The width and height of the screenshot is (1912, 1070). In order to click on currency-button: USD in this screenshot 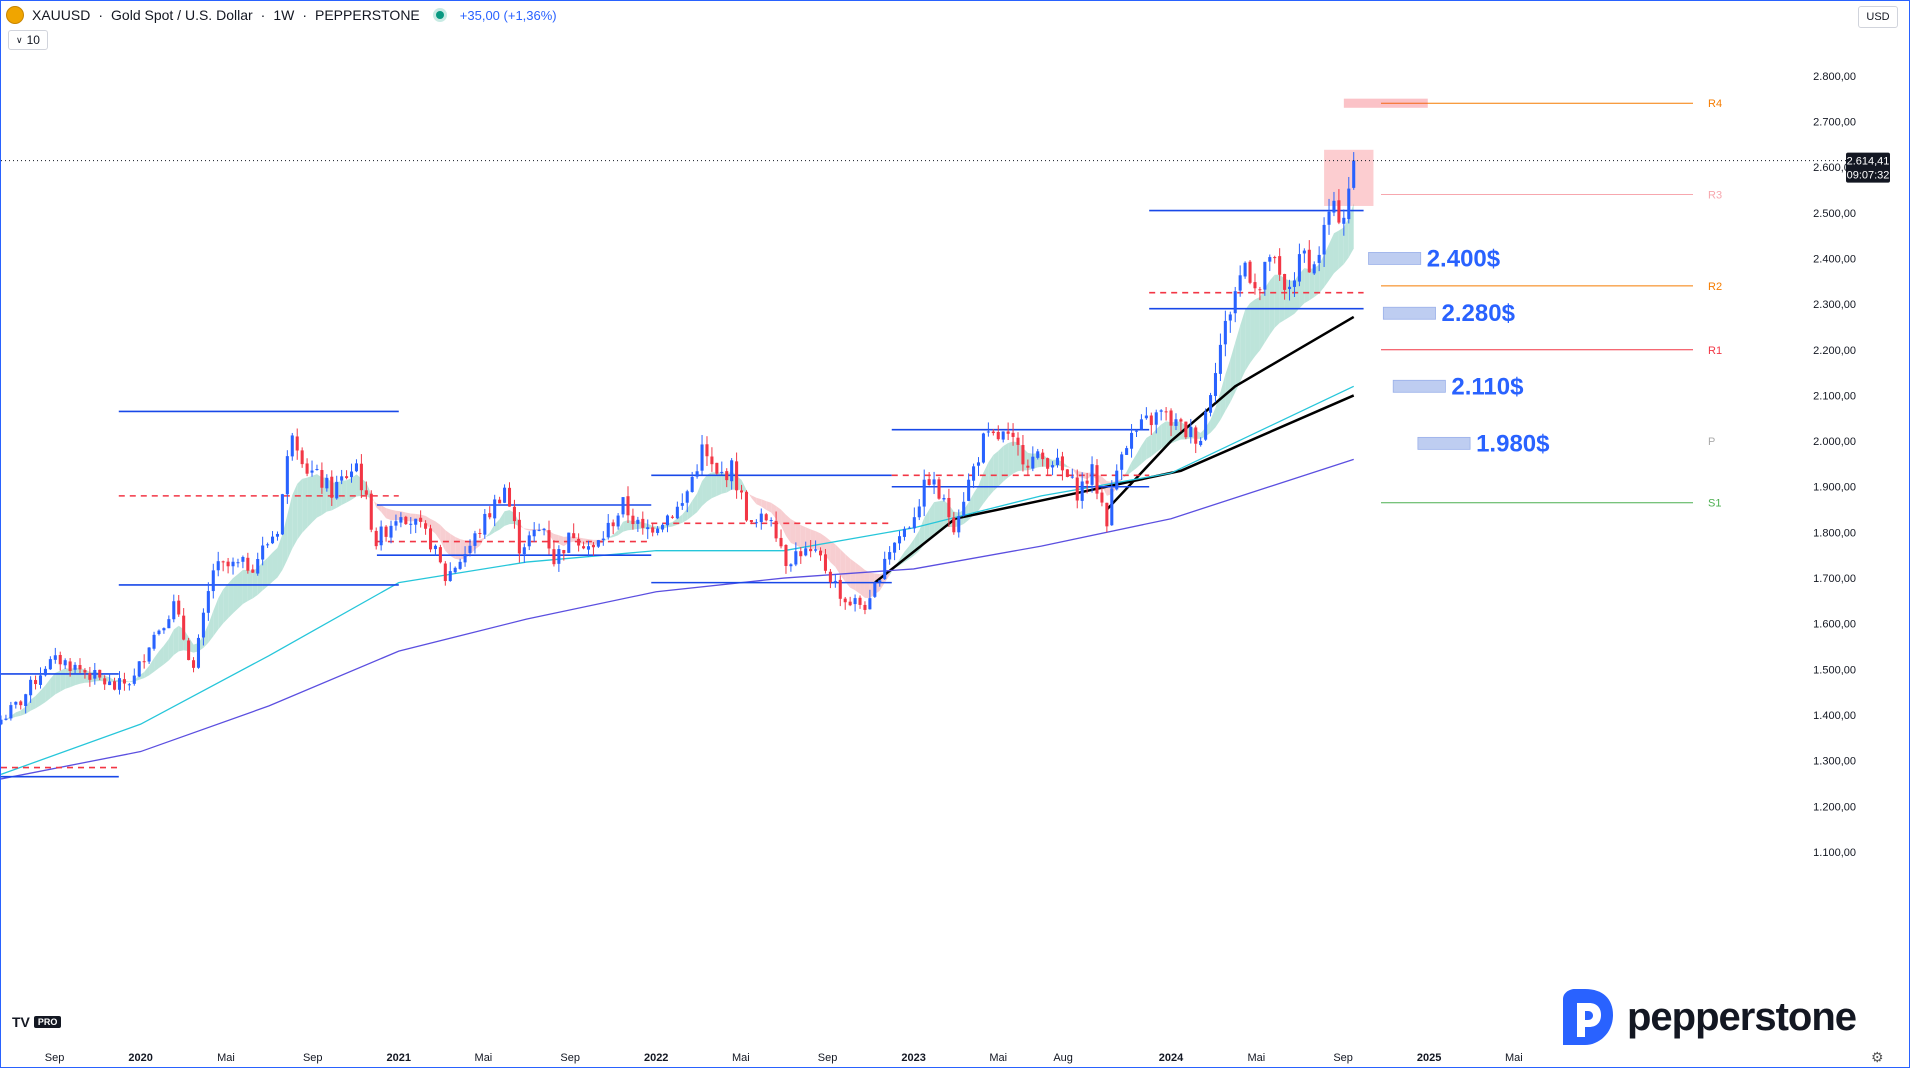, I will do `click(1878, 17)`.